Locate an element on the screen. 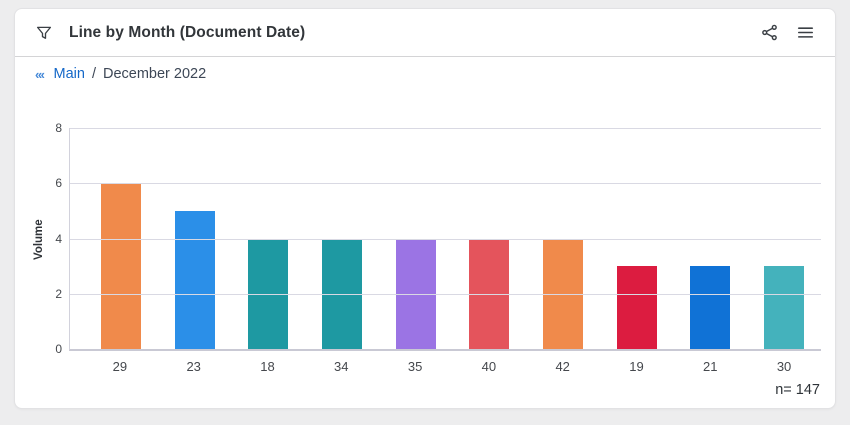 The image size is (850, 425). breadcrumb-collapse-chevrons: ‹‹‹ is located at coordinates (40, 74).